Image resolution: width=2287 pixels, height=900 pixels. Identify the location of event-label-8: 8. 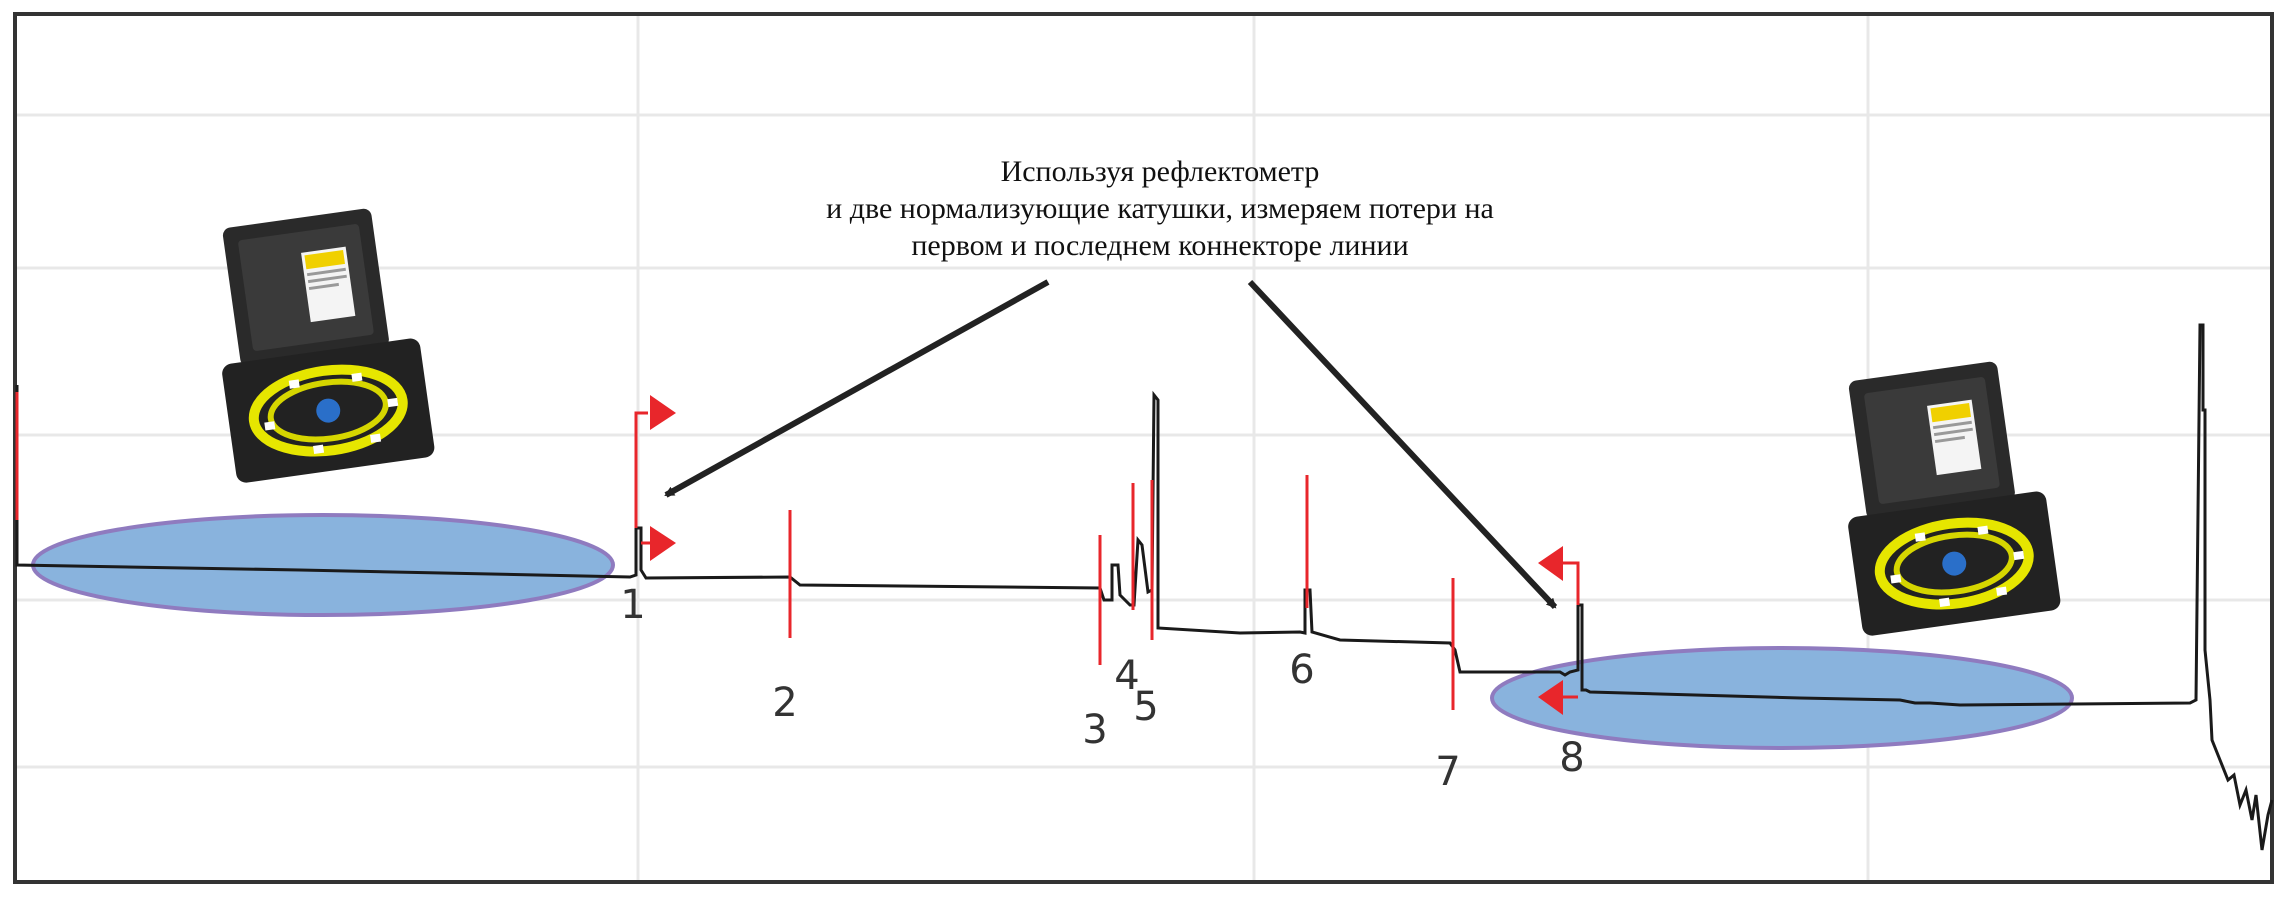
(1572, 758).